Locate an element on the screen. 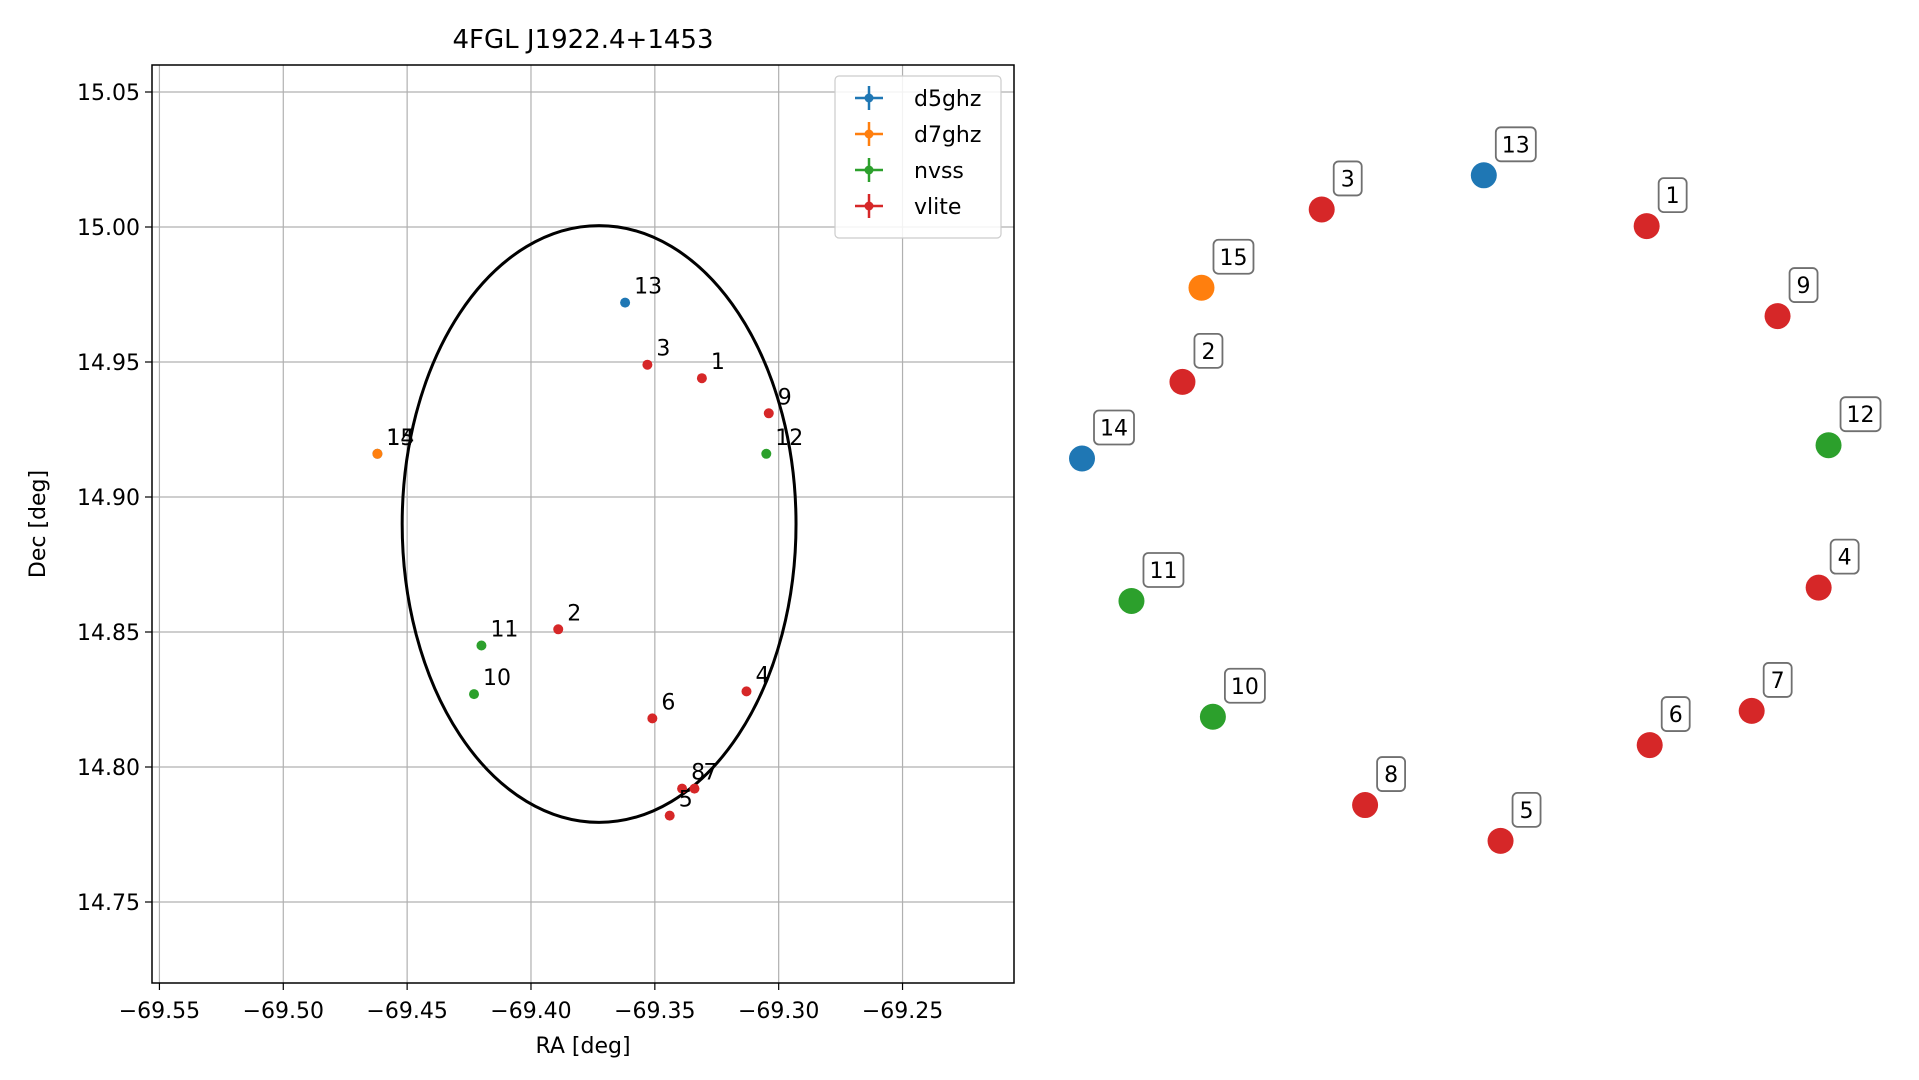 The image size is (1919, 1080). node-label: 13 is located at coordinates (1516, 145).